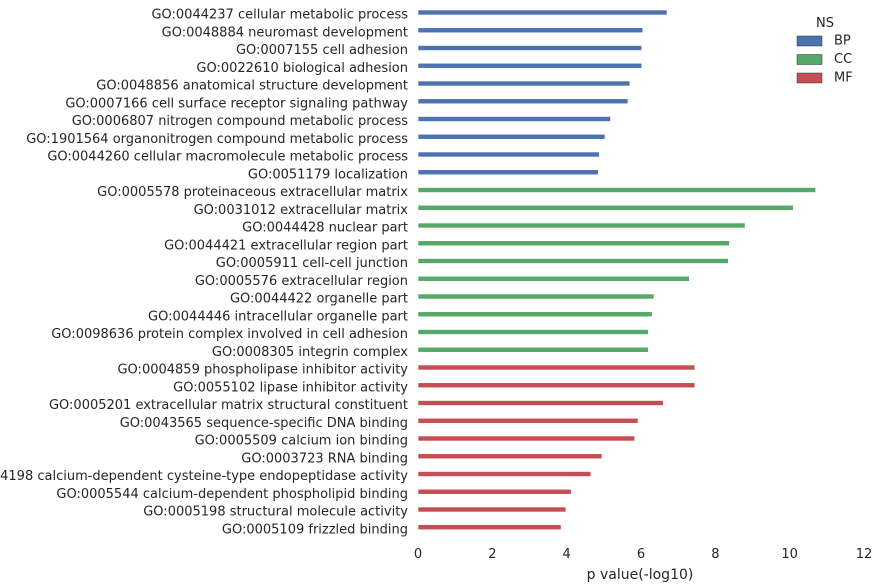 The height and width of the screenshot is (587, 878). I want to click on x-tick-label-group: 0 2 4 6 8 10 12, so click(643, 554).